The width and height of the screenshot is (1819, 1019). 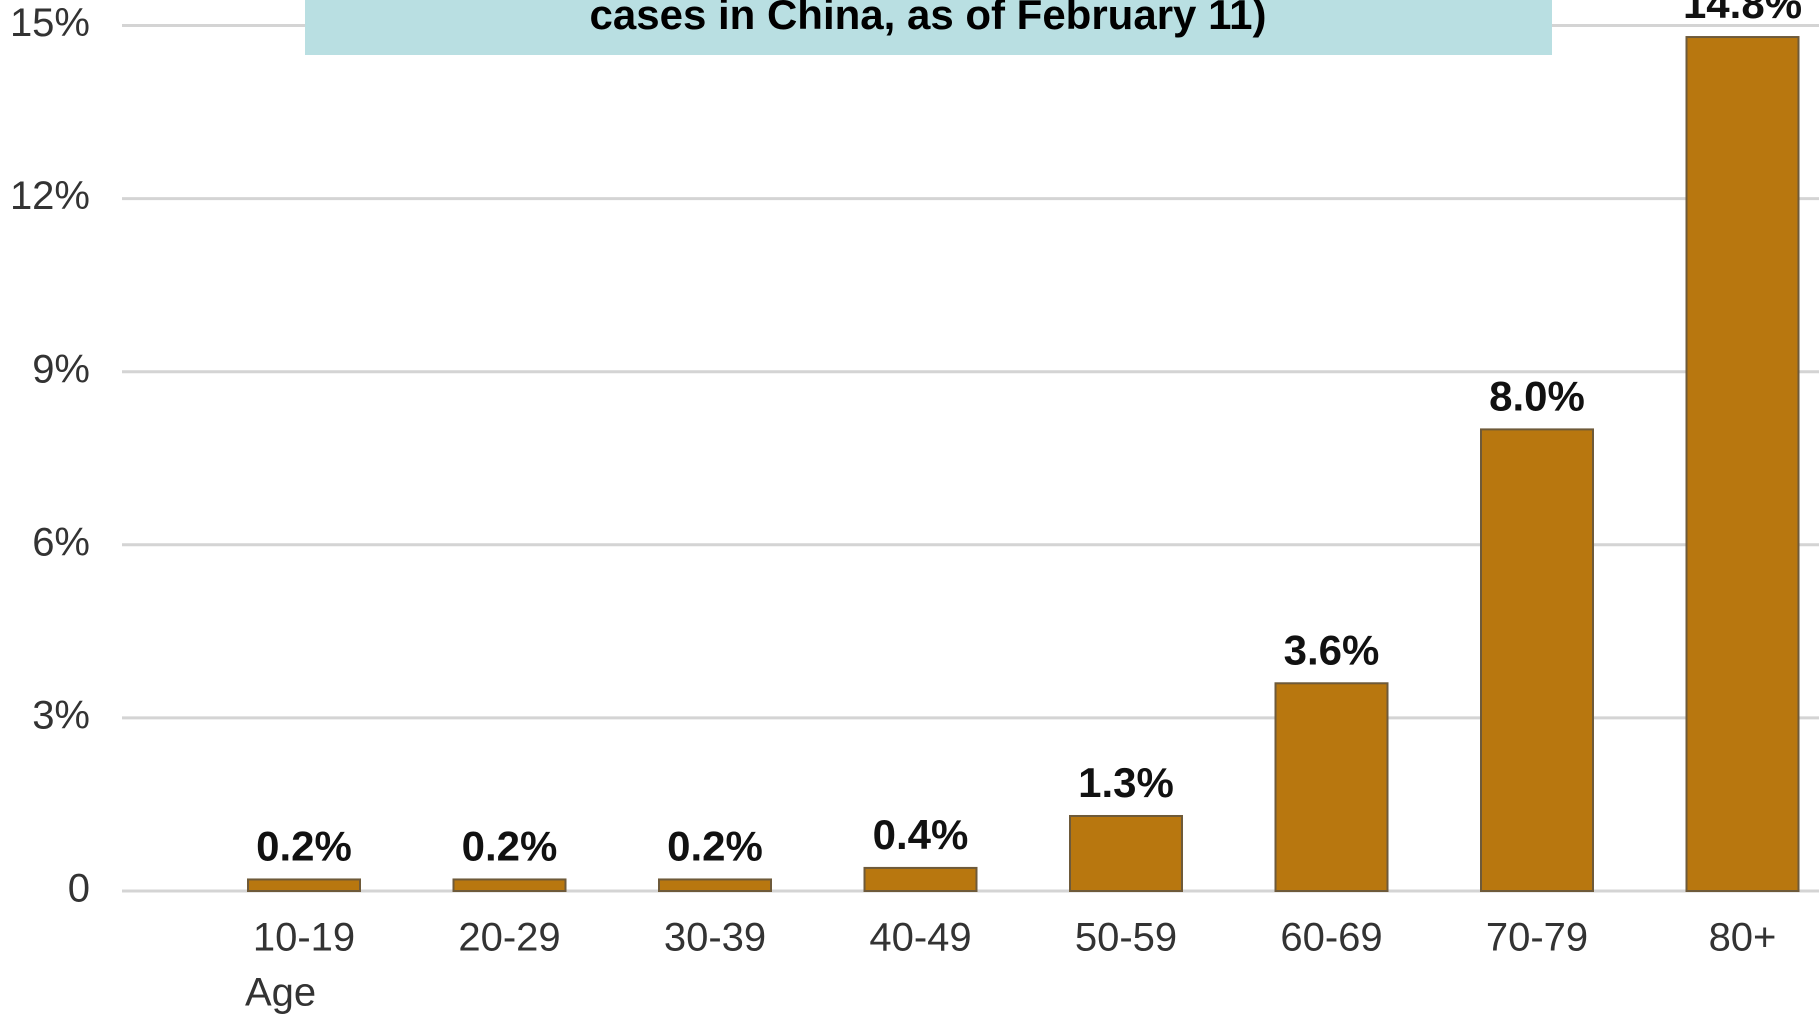 I want to click on title-box, so click(x=928, y=27).